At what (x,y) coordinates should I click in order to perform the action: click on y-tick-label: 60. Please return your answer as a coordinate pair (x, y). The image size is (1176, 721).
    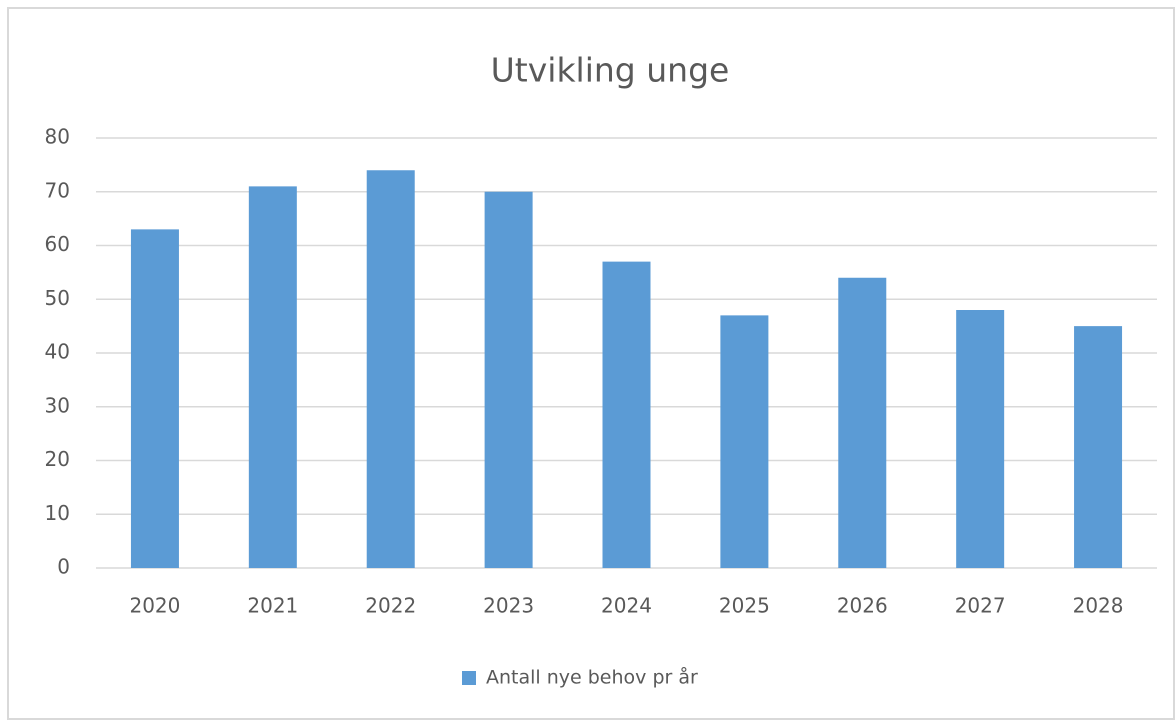
    Looking at the image, I should click on (57, 244).